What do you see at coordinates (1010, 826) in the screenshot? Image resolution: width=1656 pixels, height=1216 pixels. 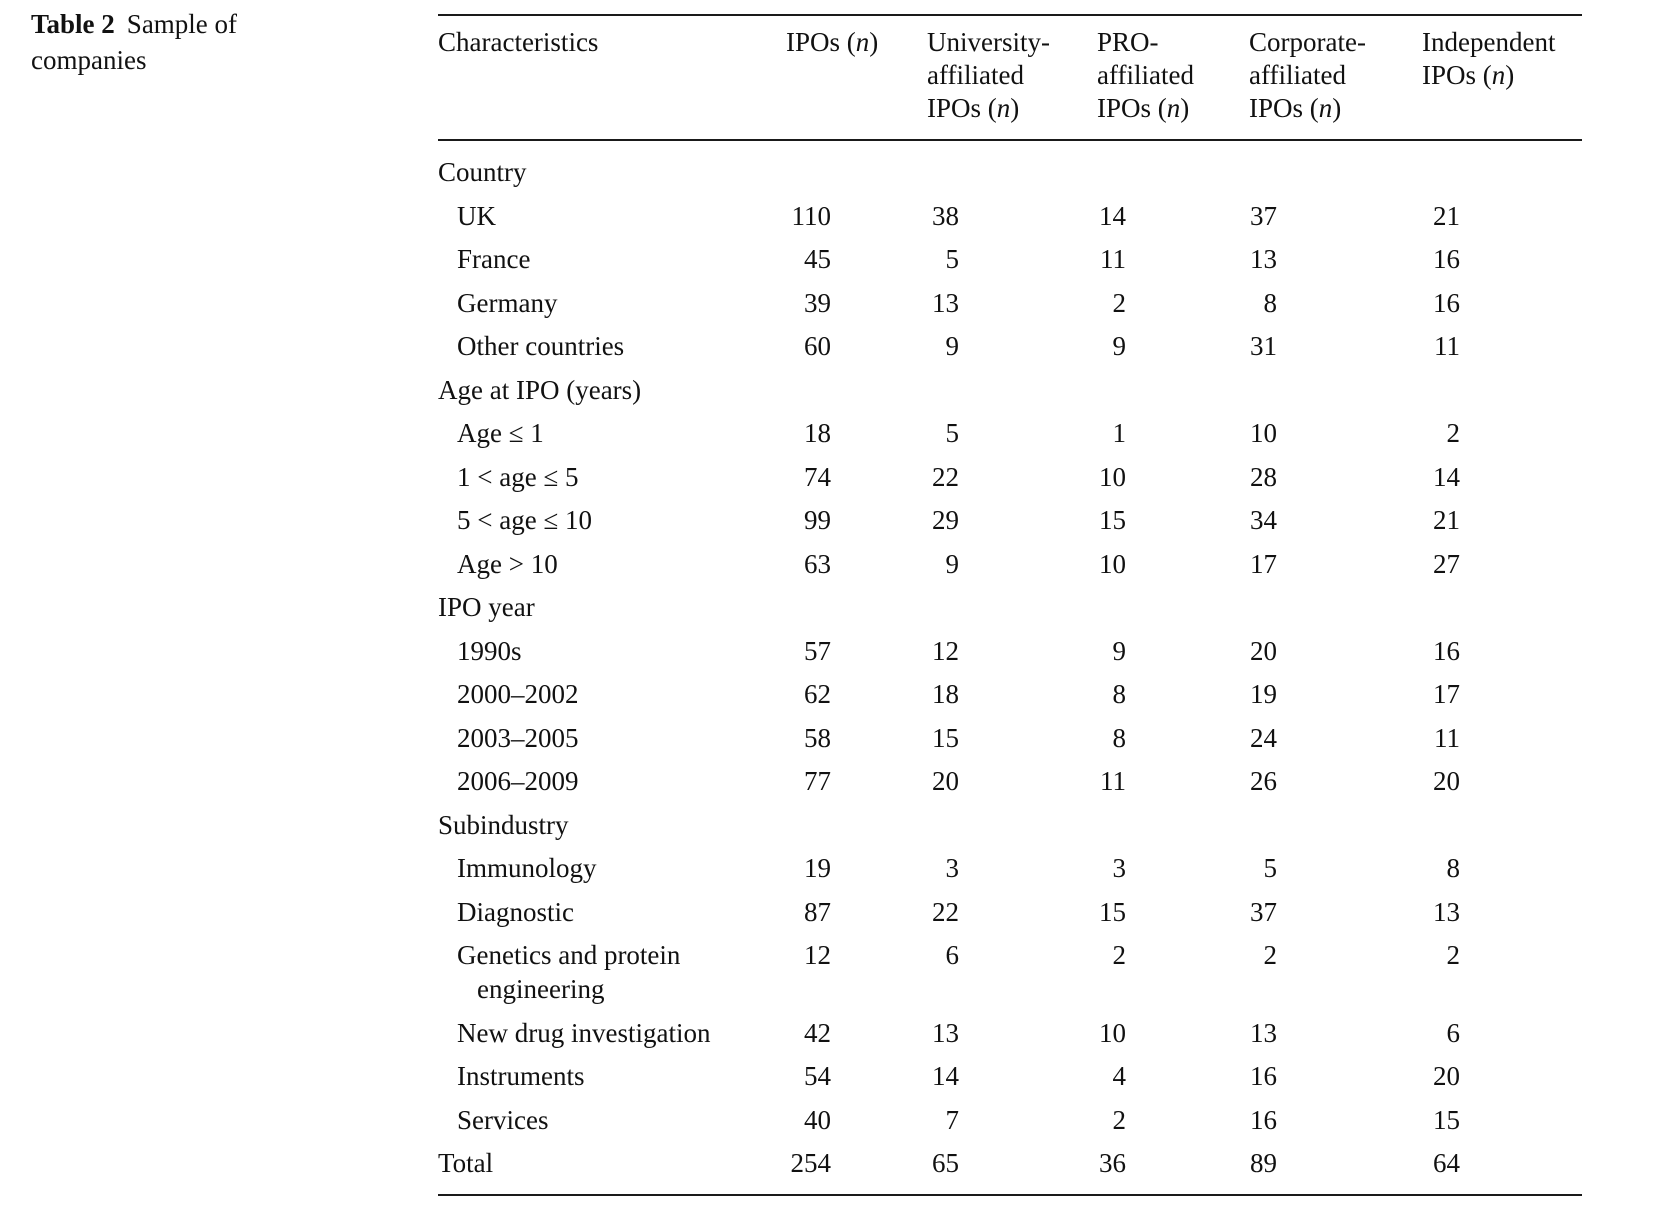 I see `group-row-subindustry: Subindustry` at bounding box center [1010, 826].